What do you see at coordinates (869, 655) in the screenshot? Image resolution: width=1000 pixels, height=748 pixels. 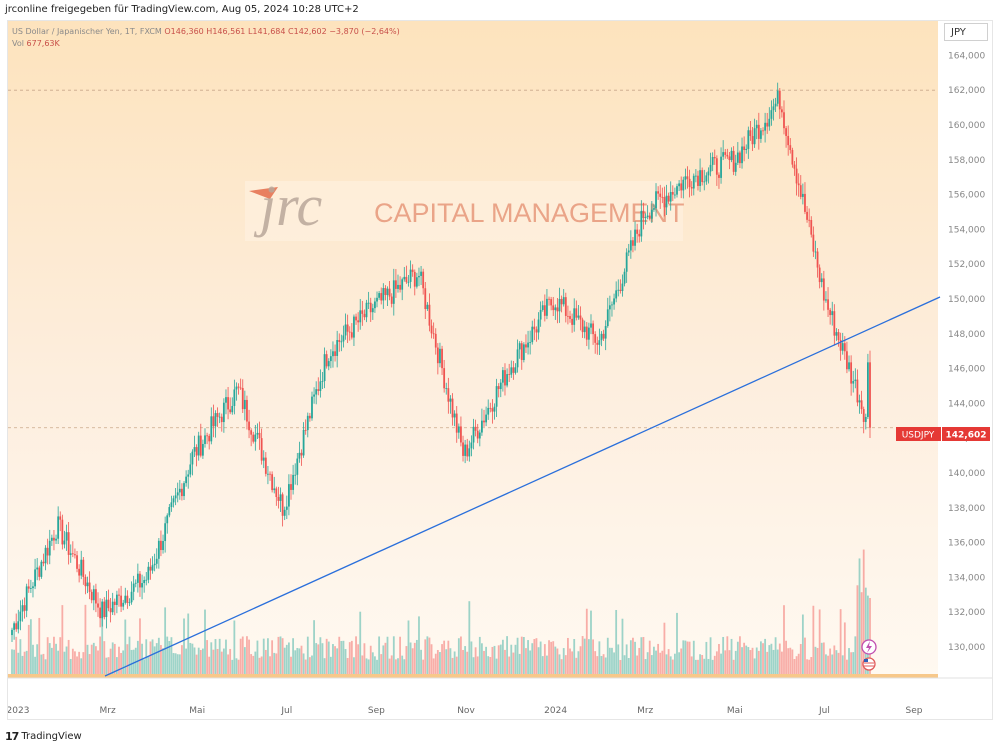 I see `chart-event-icons` at bounding box center [869, 655].